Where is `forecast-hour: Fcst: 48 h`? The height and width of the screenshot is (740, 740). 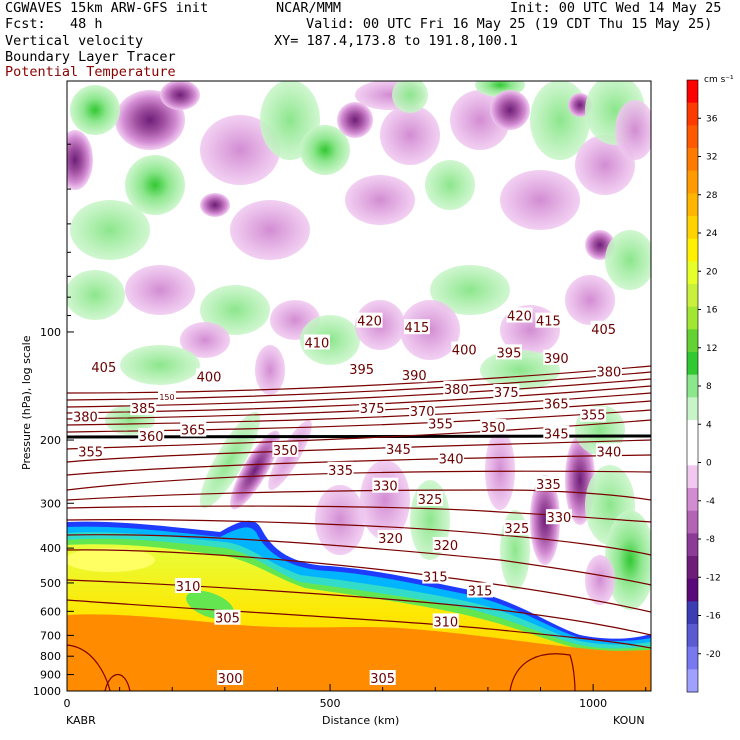
forecast-hour: Fcst: 48 h is located at coordinates (54, 24).